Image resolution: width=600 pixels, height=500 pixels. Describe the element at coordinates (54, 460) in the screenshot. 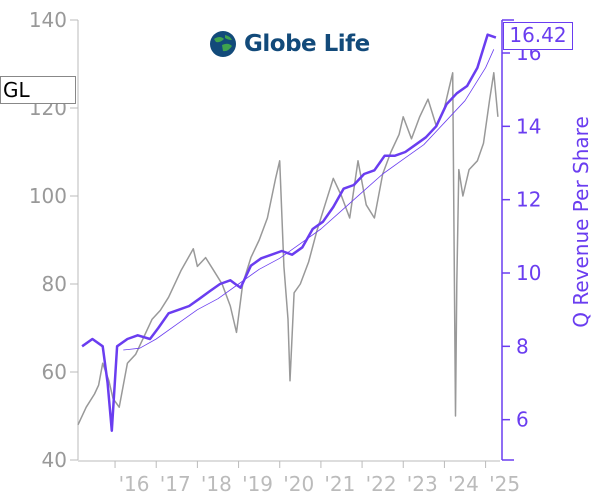

I see `left-tick-label: 40` at that location.